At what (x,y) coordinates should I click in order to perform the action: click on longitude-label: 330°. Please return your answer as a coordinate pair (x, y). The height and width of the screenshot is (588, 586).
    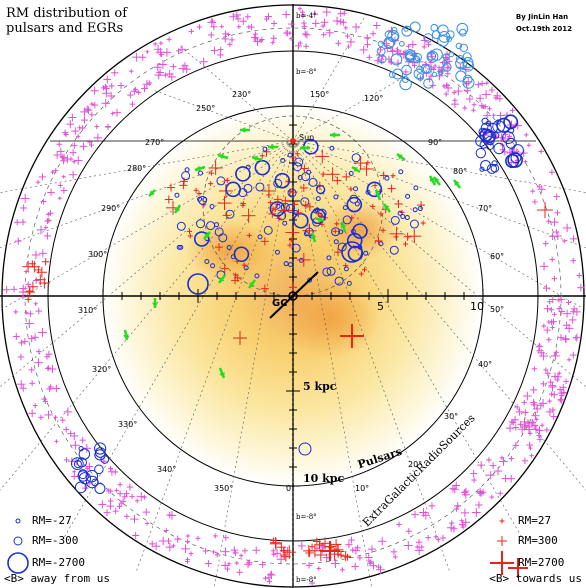
    Looking at the image, I should click on (128, 424).